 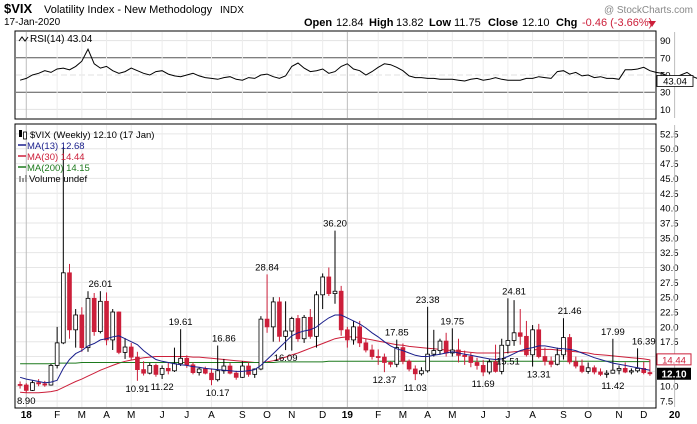 What do you see at coordinates (644, 341) in the screenshot?
I see `price-annotation: 16.39` at bounding box center [644, 341].